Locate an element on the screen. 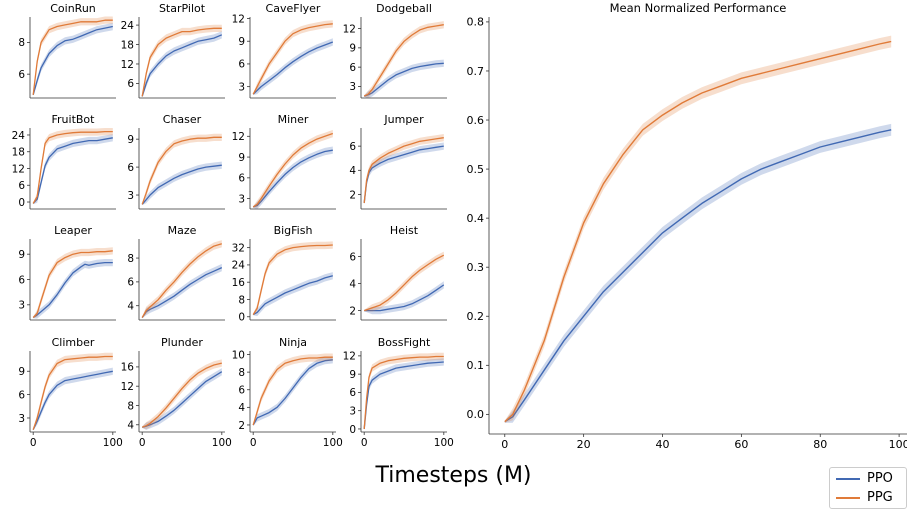 Image resolution: width=907 pixels, height=510 pixels. y-tick-label-dodgeball: 3 is located at coordinates (352, 87).